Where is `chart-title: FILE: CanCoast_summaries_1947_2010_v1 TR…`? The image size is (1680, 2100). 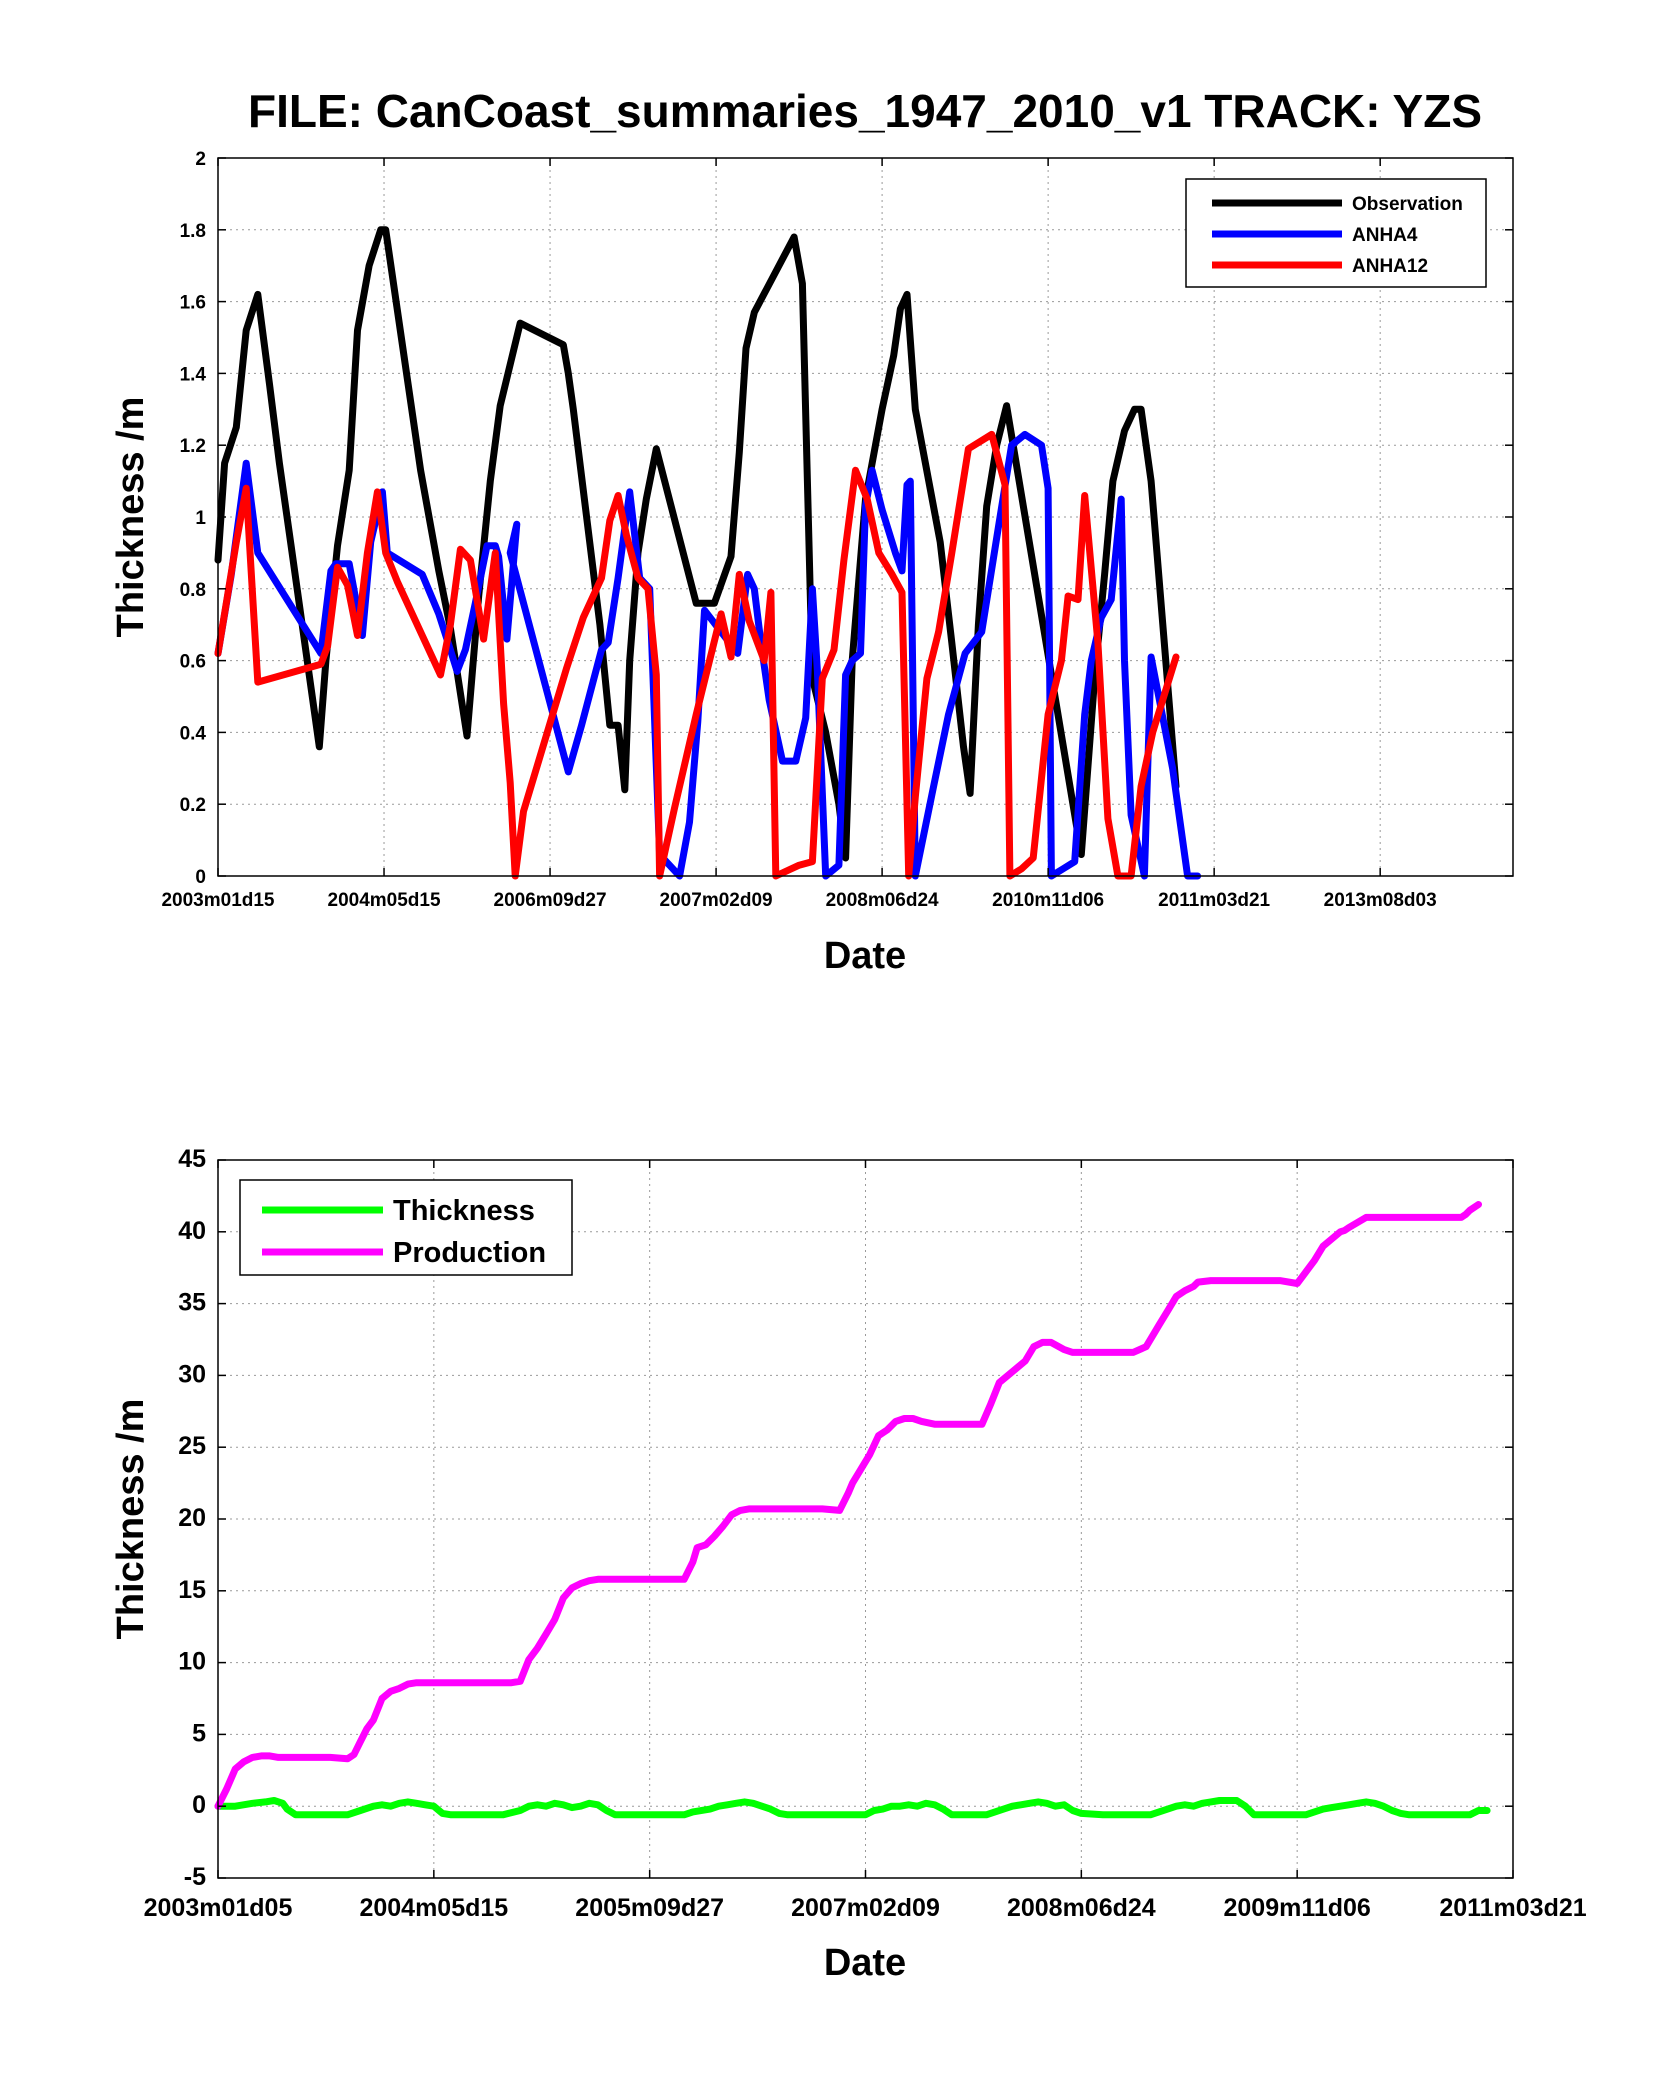
chart-title: FILE: CanCoast_summaries_1947_2010_v1 TR… is located at coordinates (865, 111).